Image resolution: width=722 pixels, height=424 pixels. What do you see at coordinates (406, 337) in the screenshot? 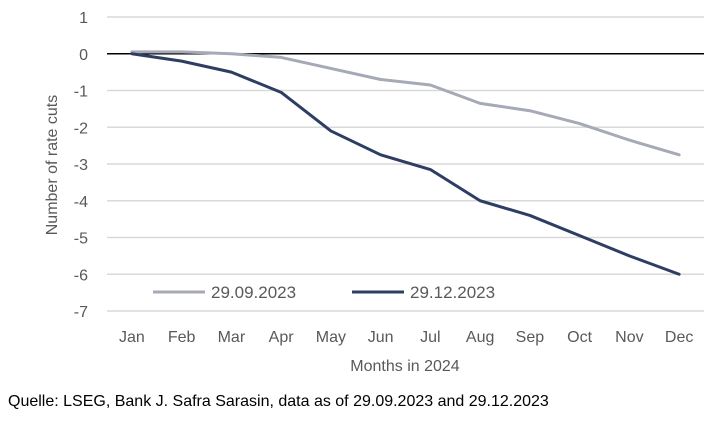
I see `x-axis-ticks: Jan Feb Mar Apr May Jun Jul Aug Sep Oct Nov Dec` at bounding box center [406, 337].